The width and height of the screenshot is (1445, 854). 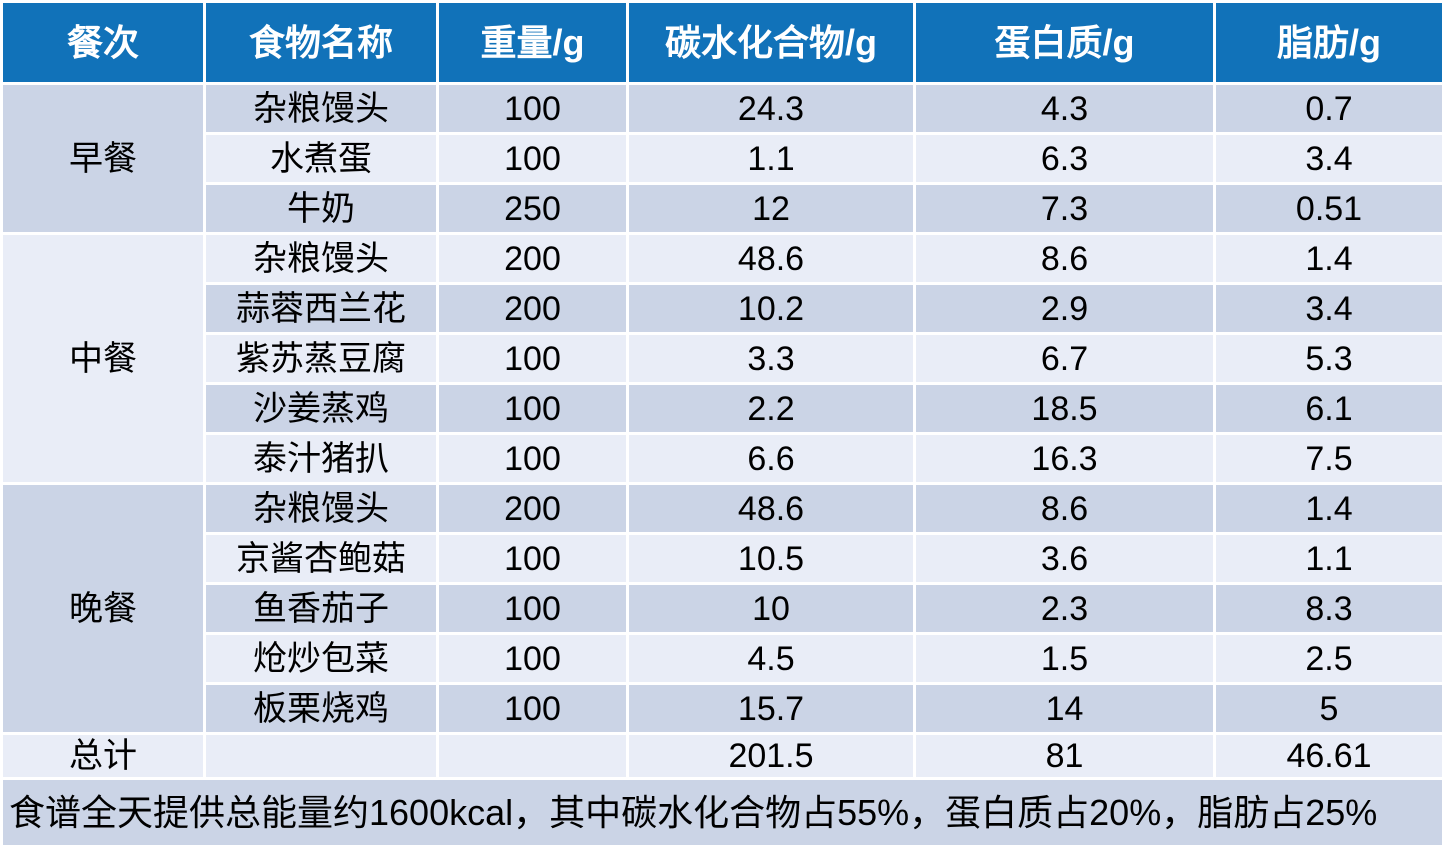 What do you see at coordinates (1064, 208) in the screenshot?
I see `cell-protein: 7.3` at bounding box center [1064, 208].